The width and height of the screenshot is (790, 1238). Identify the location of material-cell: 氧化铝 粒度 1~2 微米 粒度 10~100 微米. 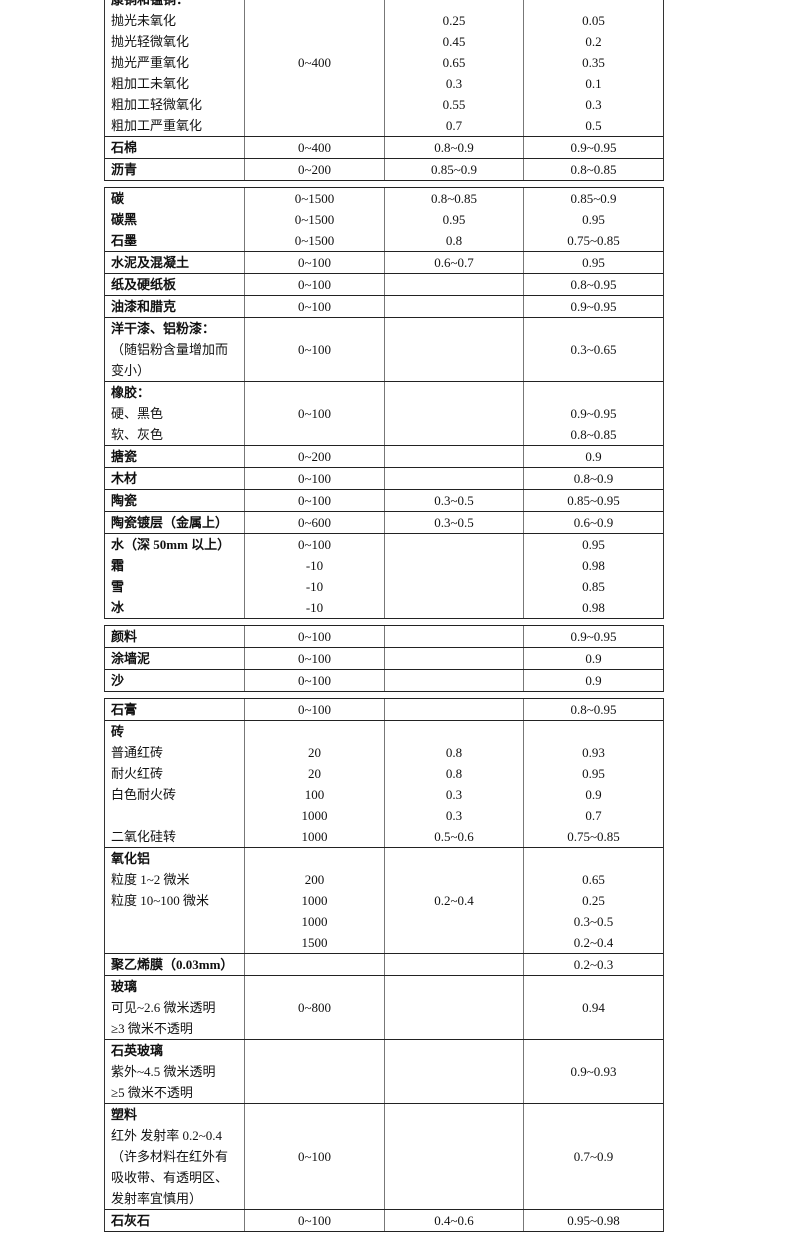
(174, 900).